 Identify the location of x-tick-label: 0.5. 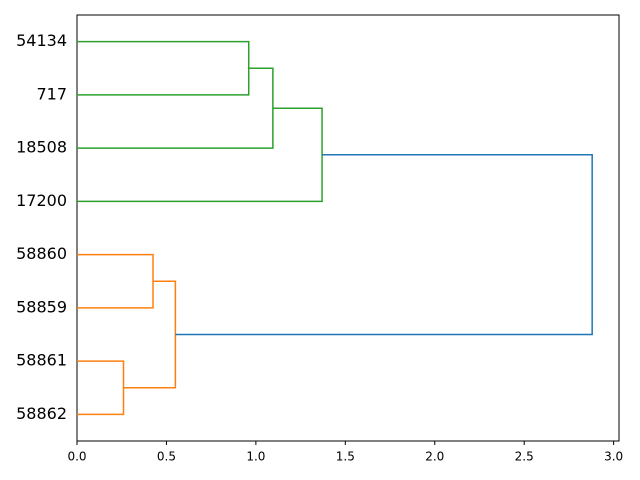
(166, 457).